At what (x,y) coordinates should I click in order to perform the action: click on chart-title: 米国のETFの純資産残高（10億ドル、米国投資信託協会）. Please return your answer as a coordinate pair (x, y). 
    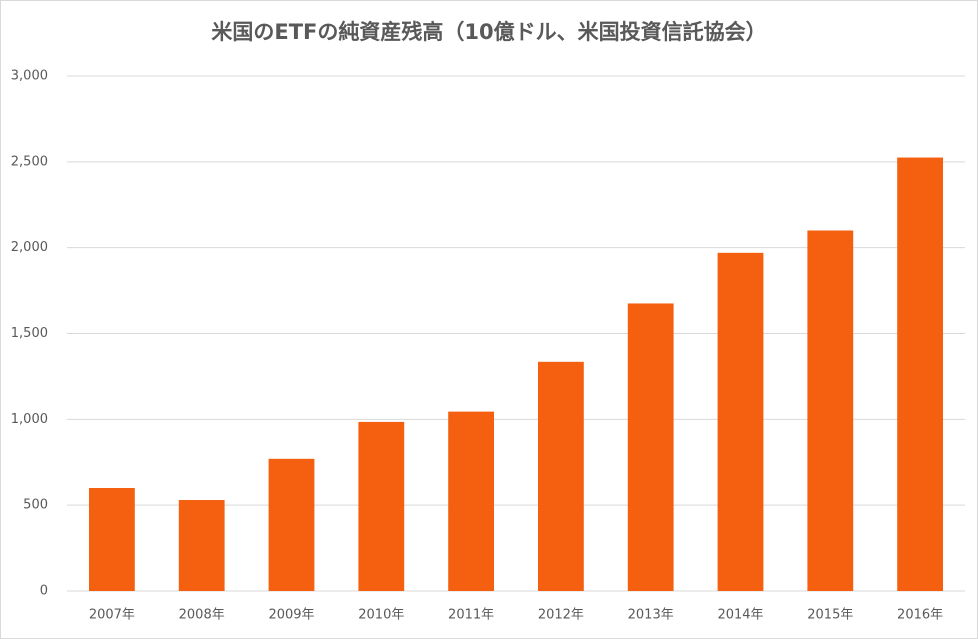
    Looking at the image, I should click on (488, 32).